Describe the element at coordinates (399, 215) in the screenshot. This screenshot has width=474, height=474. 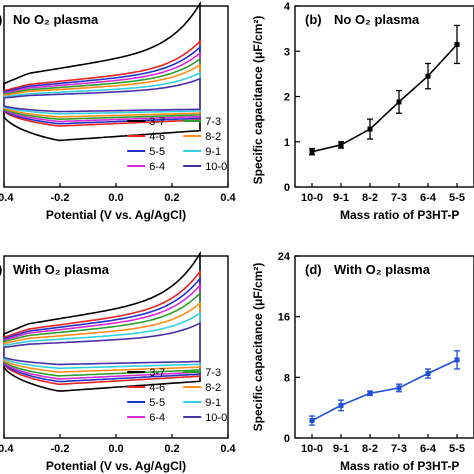
I see `panel-b-xlabel: Mass ratio of P3HT-P` at that location.